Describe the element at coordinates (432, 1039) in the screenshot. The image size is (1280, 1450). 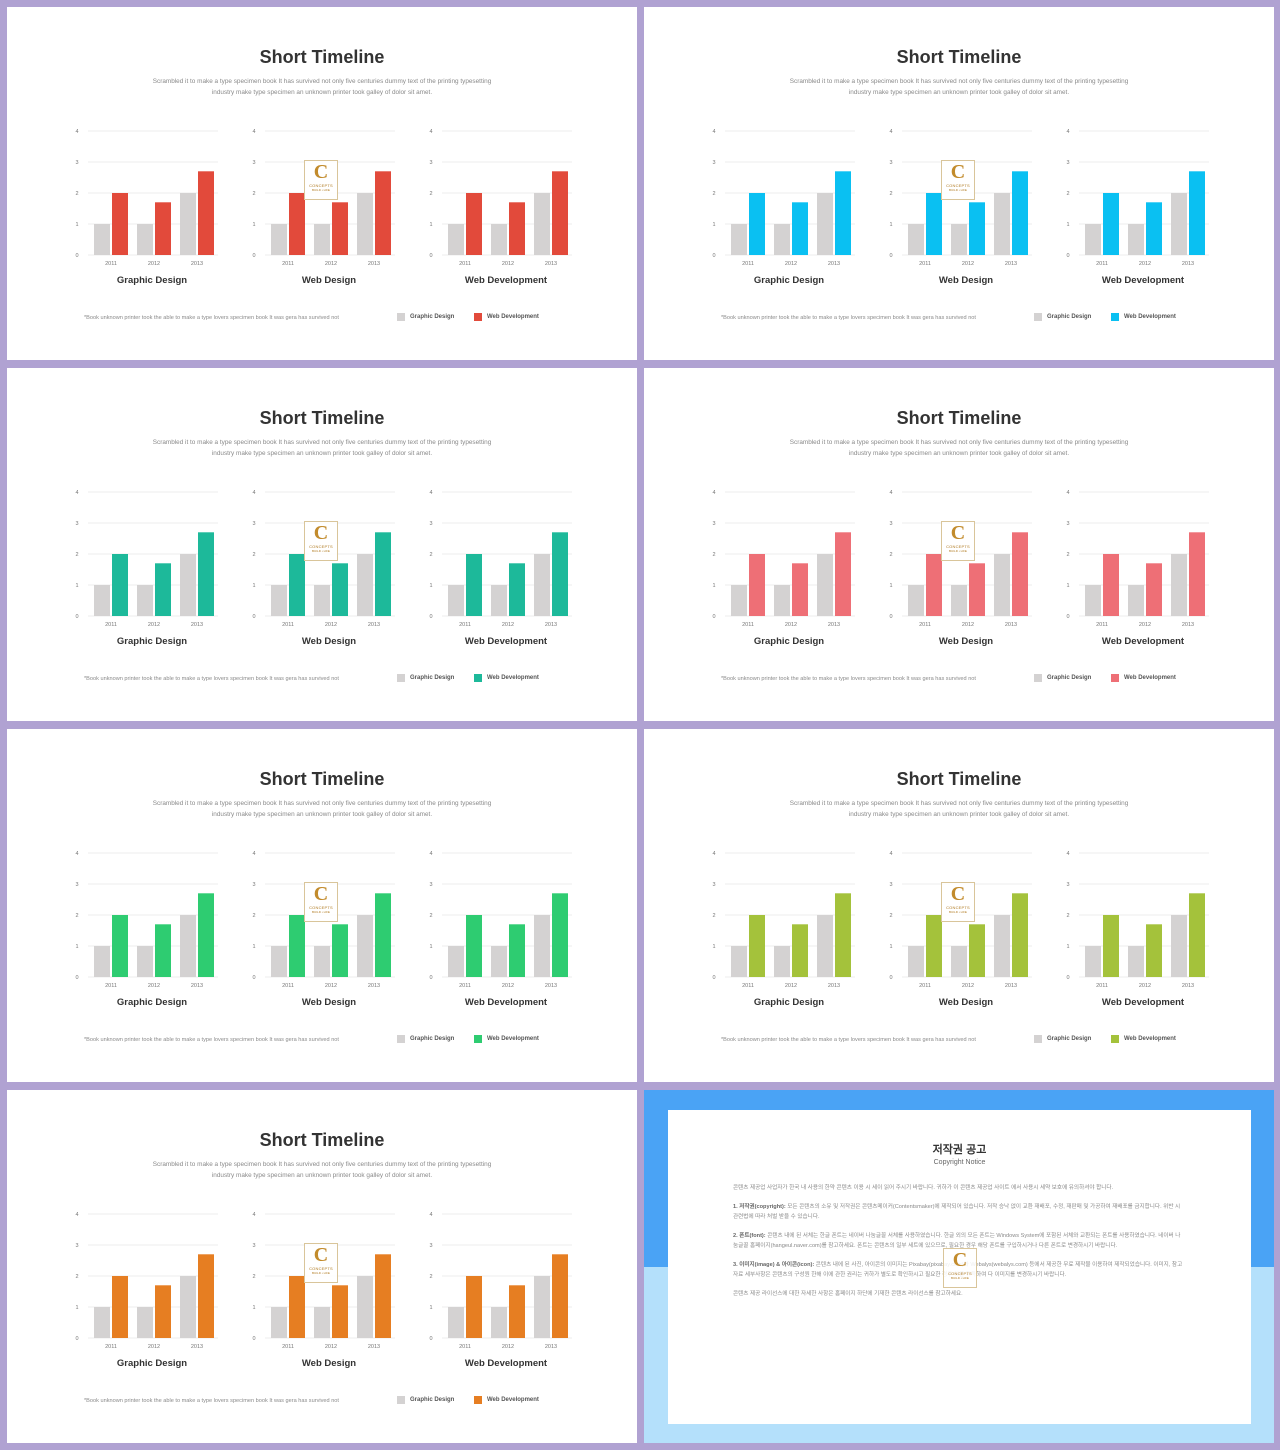
I see `legend-label: Graphic Design` at that location.